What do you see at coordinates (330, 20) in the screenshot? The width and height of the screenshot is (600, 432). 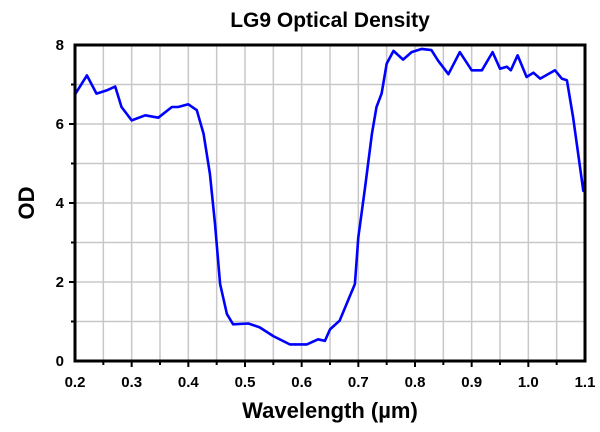 I see `chart-title: LG9 Optical Density` at bounding box center [330, 20].